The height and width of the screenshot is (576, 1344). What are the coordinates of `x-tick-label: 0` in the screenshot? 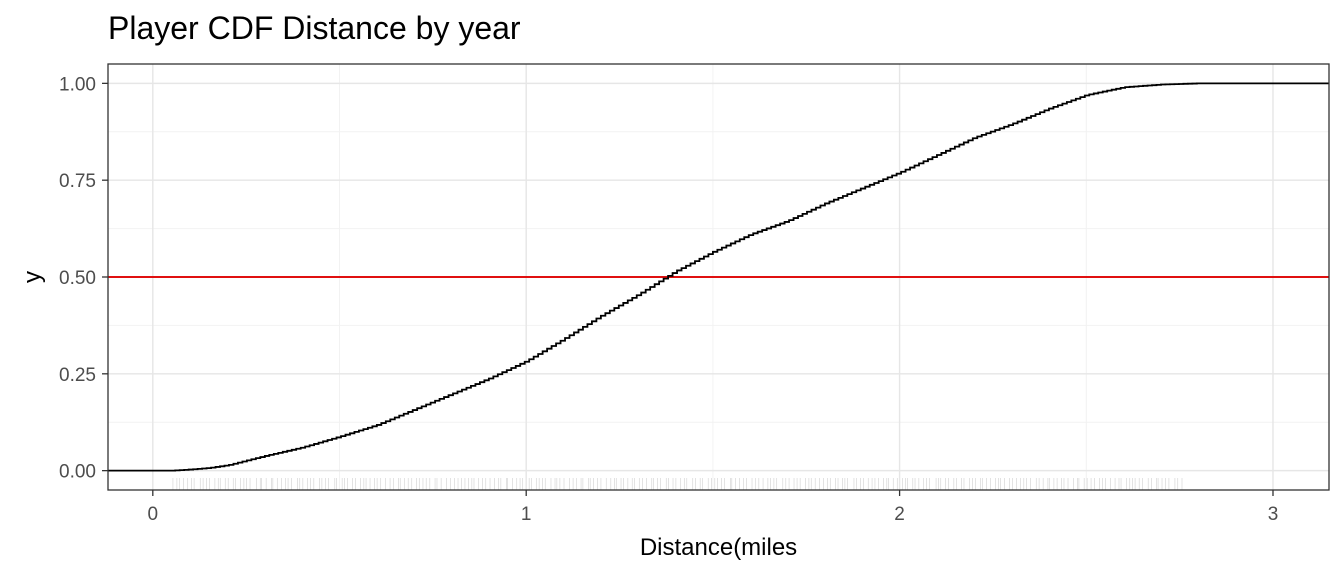 It's located at (153, 514).